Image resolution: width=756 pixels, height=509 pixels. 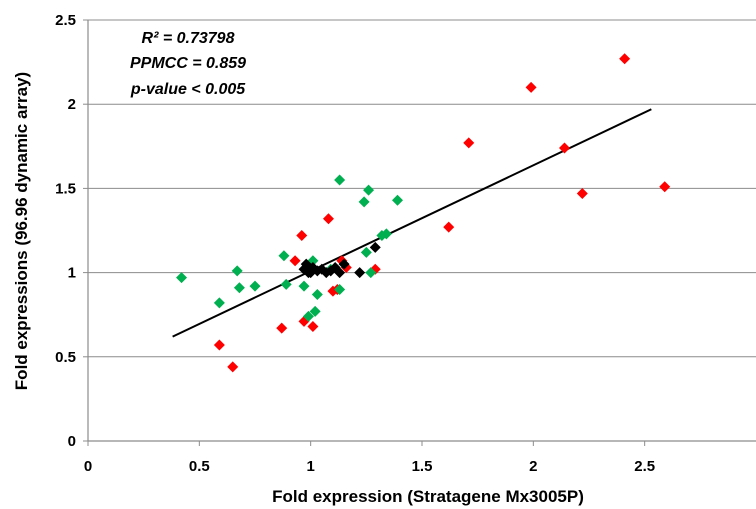 I want to click on y-tick-label: 2, so click(x=72, y=104).